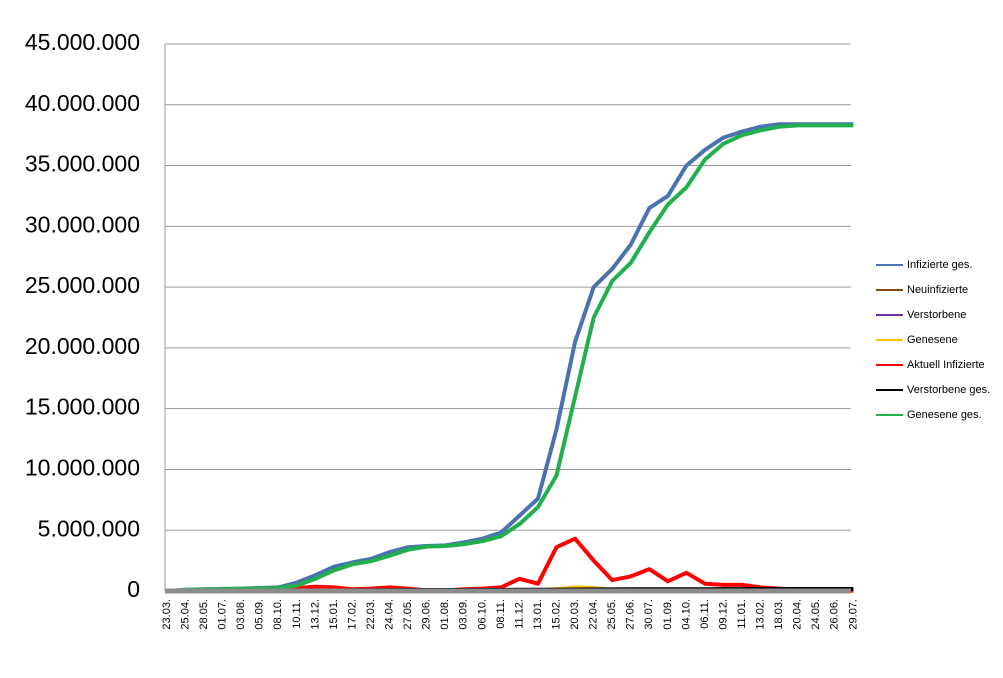 This screenshot has width=1003, height=678. Describe the element at coordinates (948, 390) in the screenshot. I see `legend-label: Verstorbene ges.` at that location.